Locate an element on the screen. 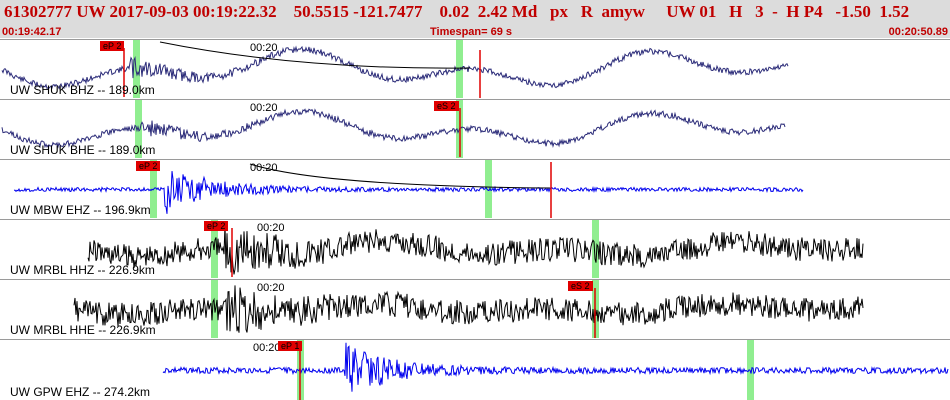 This screenshot has width=950, height=400. timespan-readout: Timespan= 69 s is located at coordinates (471, 32).